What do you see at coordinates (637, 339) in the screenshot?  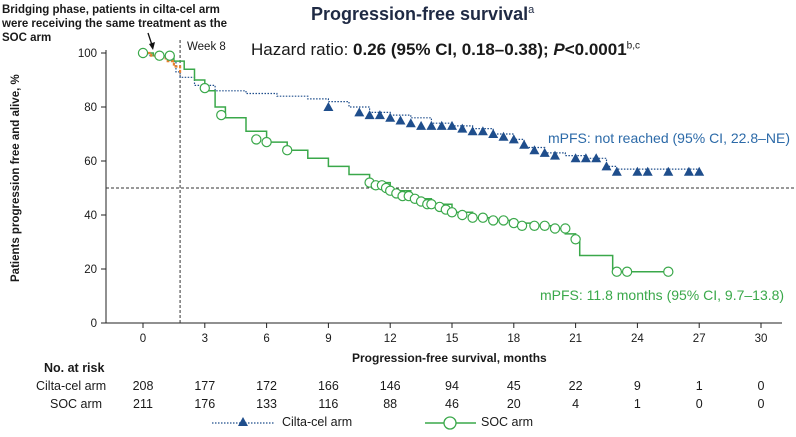 I see `x-tick-label: 24` at bounding box center [637, 339].